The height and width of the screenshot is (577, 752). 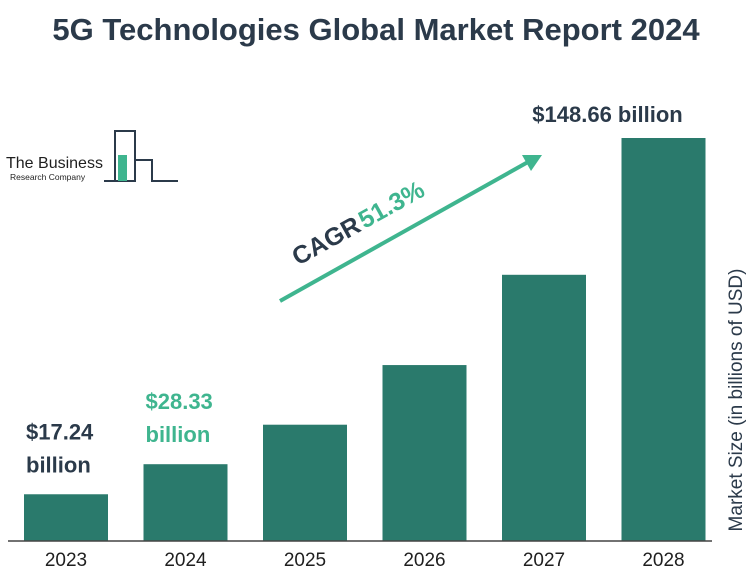 What do you see at coordinates (544, 560) in the screenshot?
I see `x-tick-label: 2027` at bounding box center [544, 560].